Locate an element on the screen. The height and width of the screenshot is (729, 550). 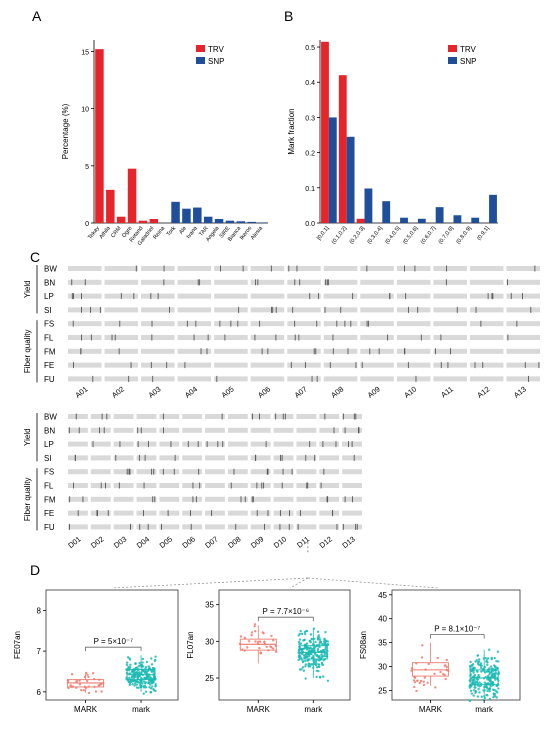
track-a06-fe is located at coordinates (267, 365).